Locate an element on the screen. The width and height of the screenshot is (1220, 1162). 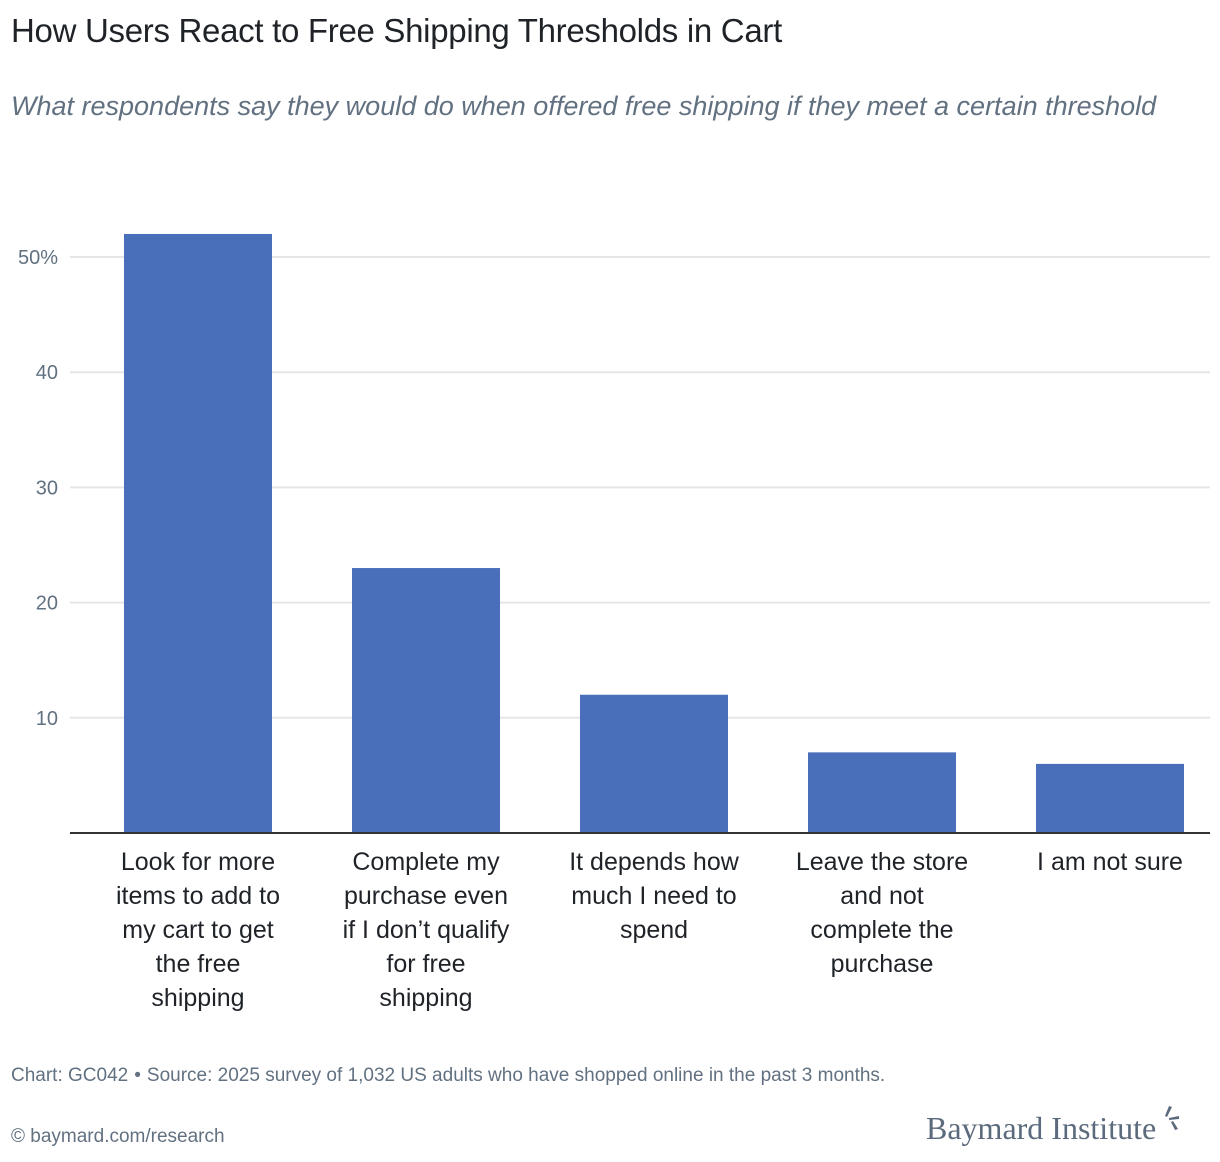
x-category-label-line: if I don’t qualify is located at coordinates (426, 930).